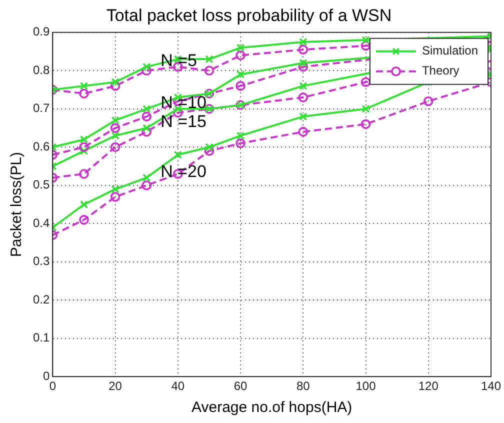  What do you see at coordinates (303, 386) in the screenshot?
I see `x-tick-label: 80` at bounding box center [303, 386].